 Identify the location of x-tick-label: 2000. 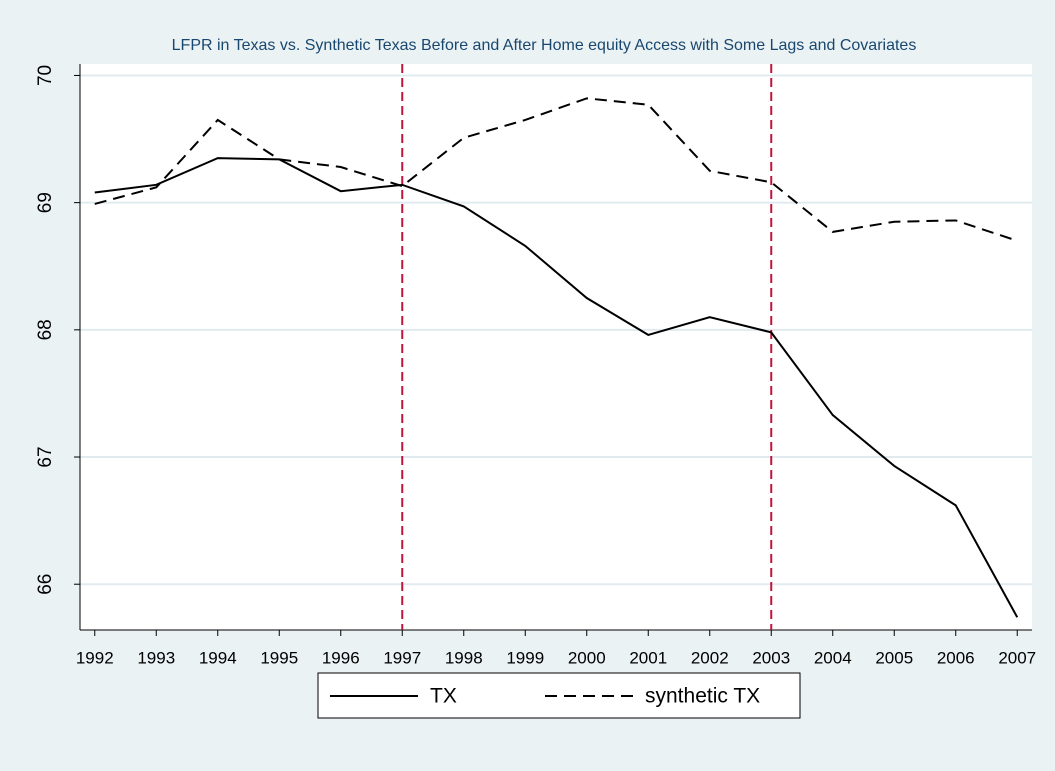
(587, 657).